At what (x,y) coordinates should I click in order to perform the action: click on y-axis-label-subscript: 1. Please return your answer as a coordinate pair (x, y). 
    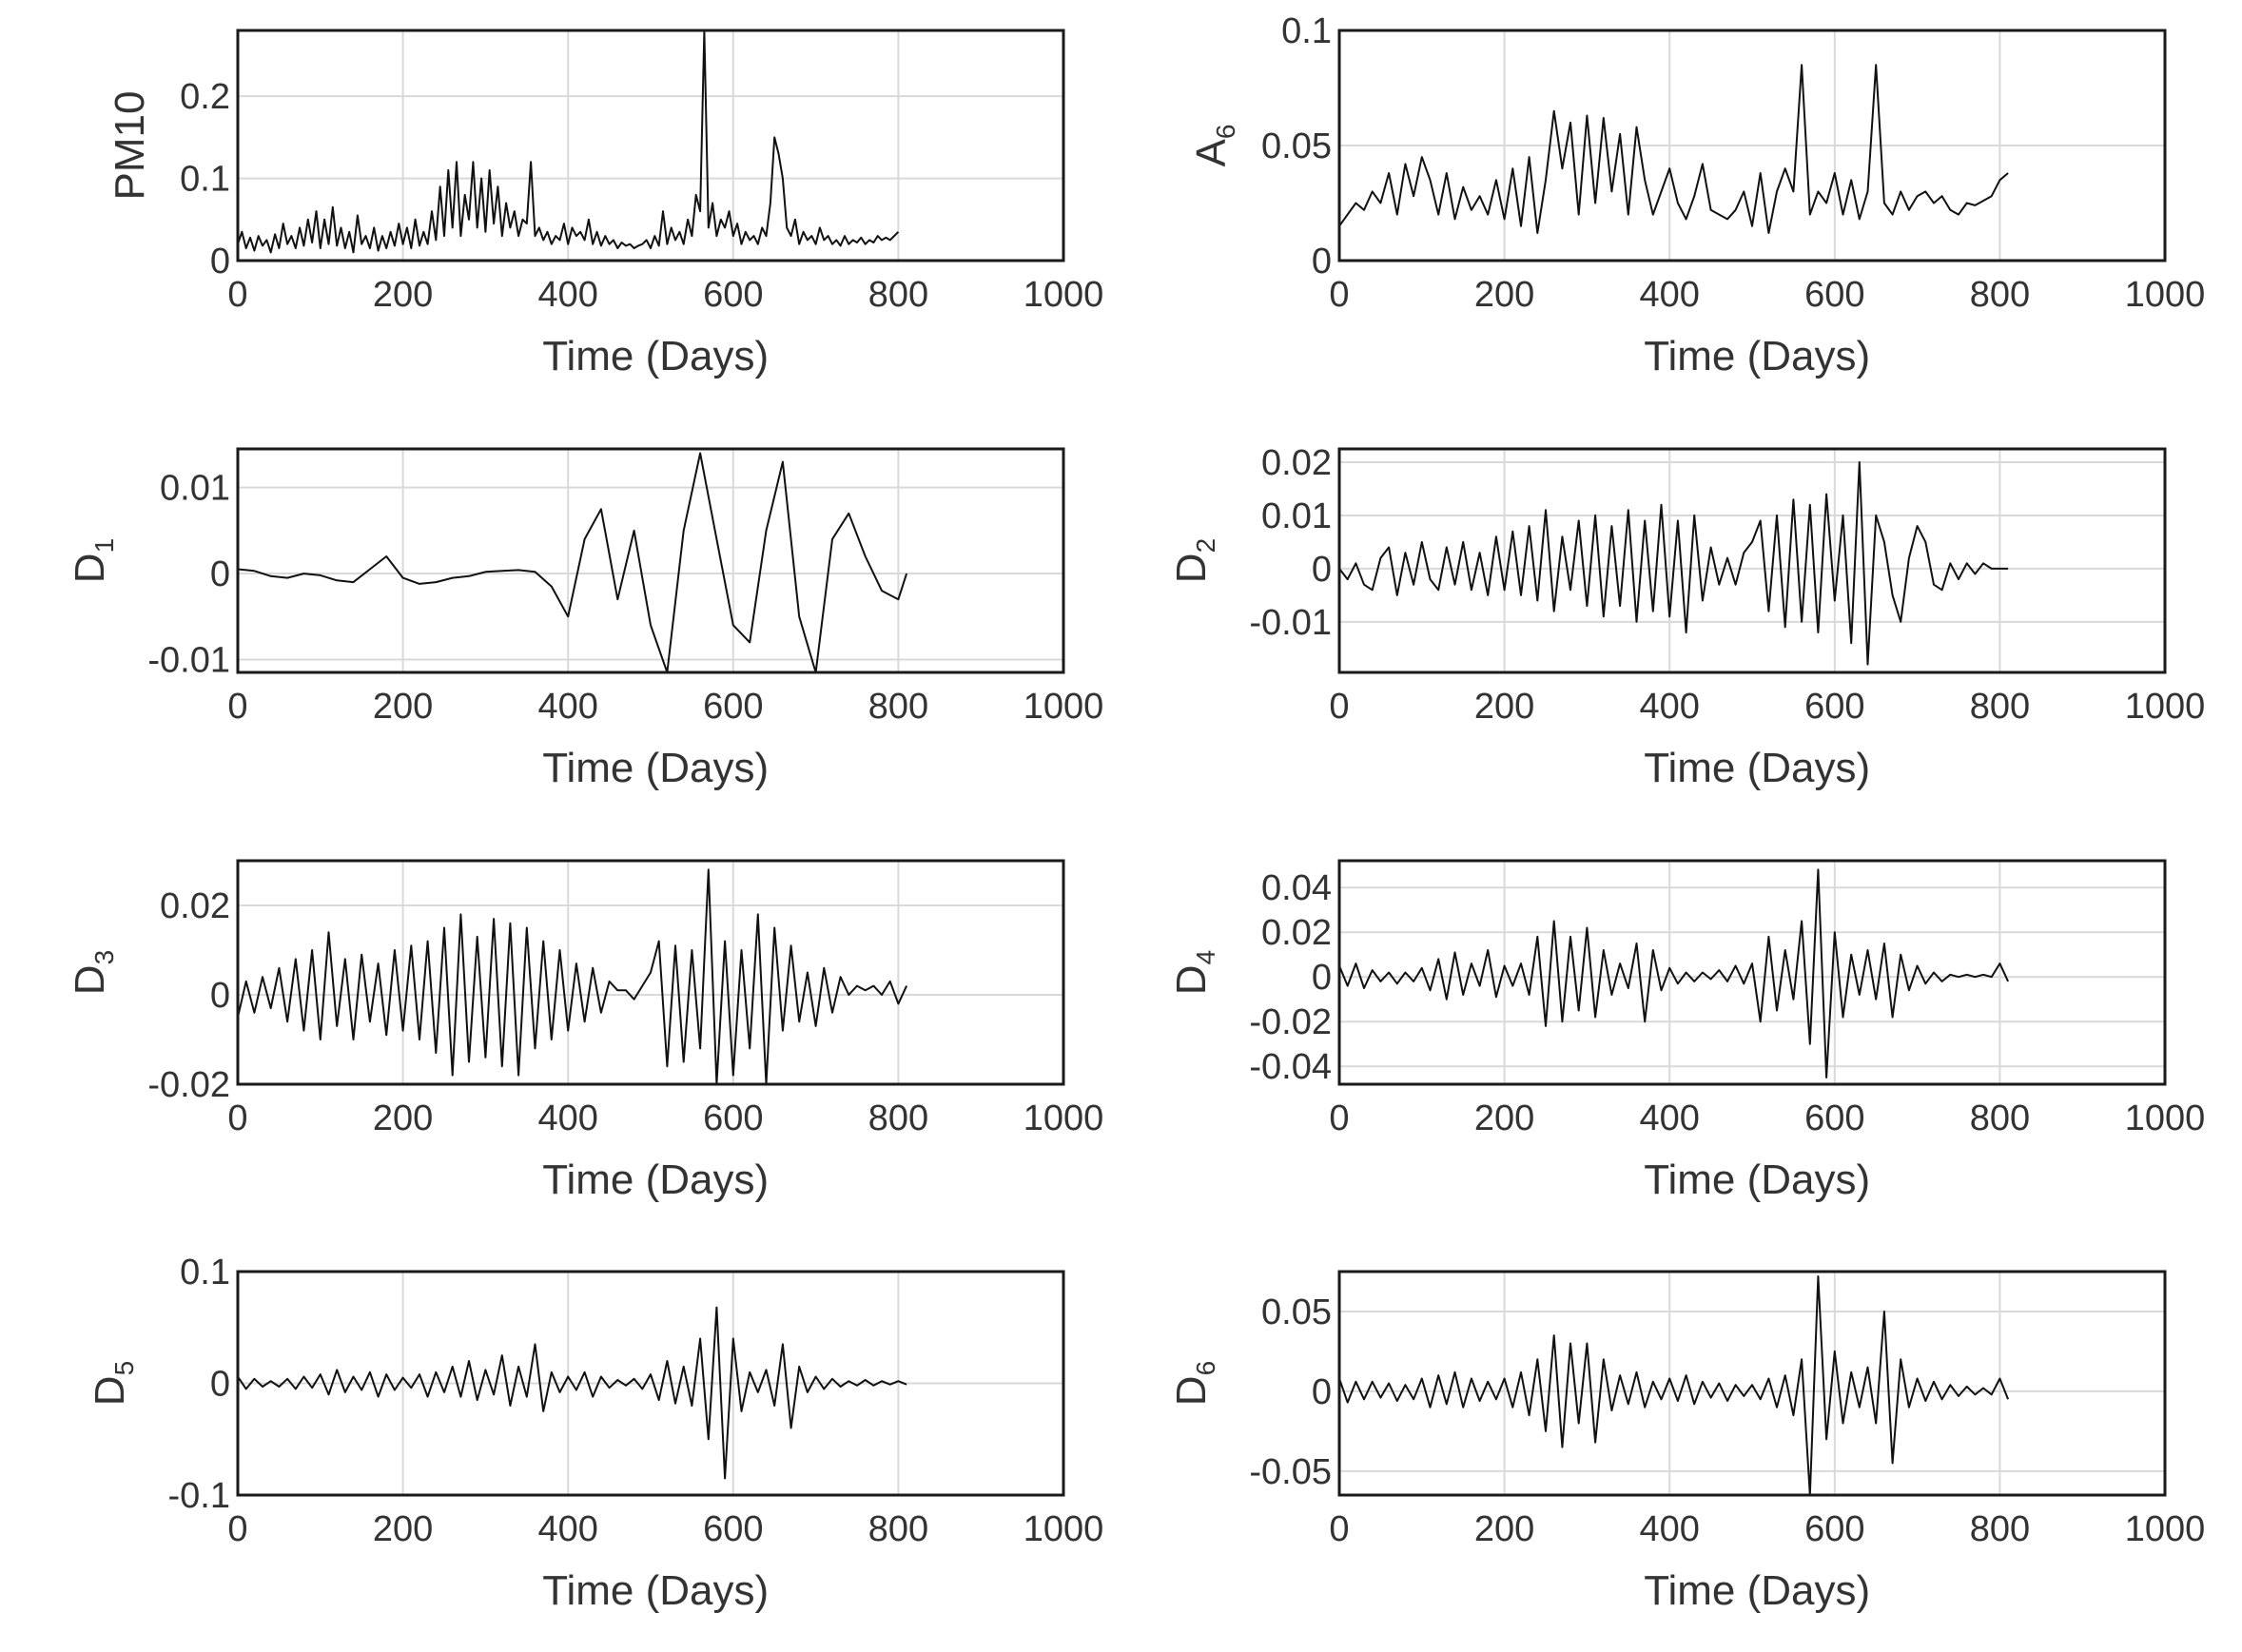
    Looking at the image, I should click on (104, 546).